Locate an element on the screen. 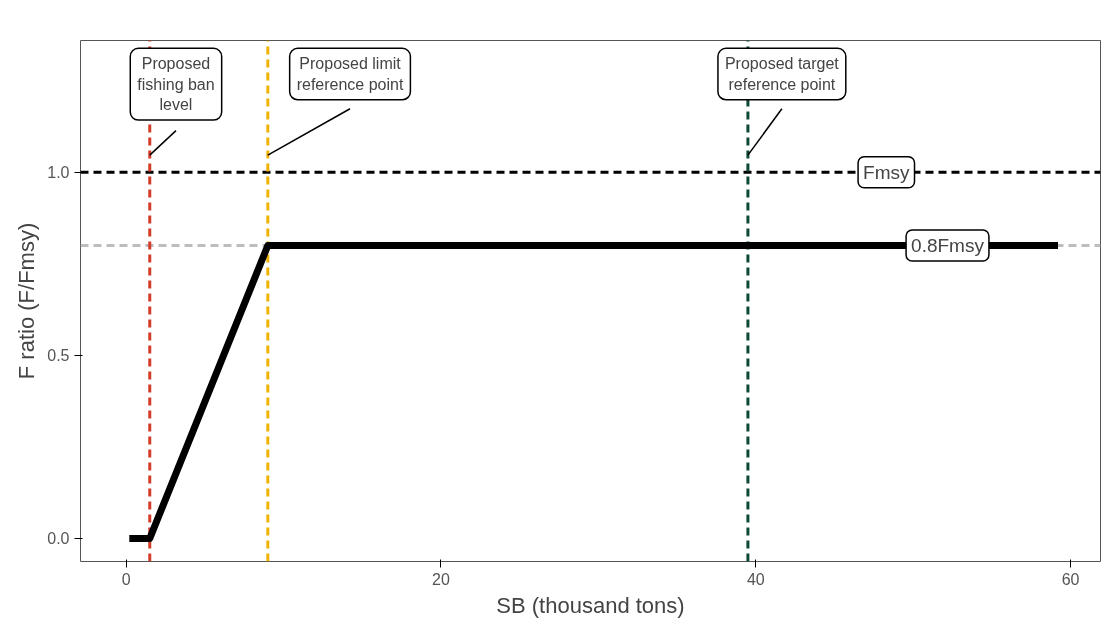  x-tick-label: 40 is located at coordinates (755, 579).